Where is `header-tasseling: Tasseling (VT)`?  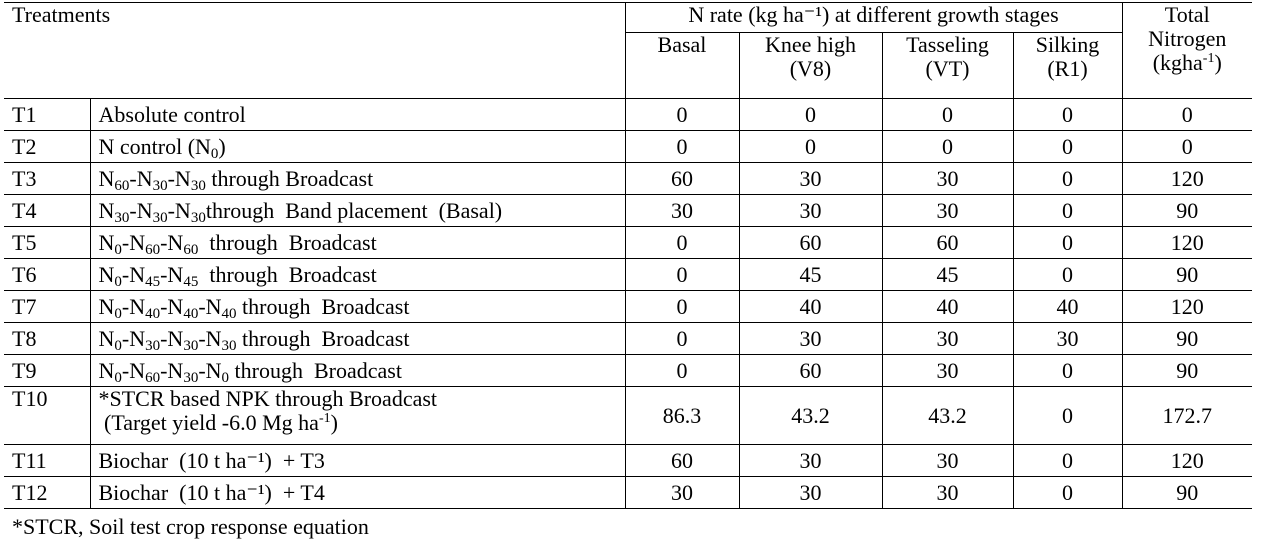 header-tasseling: Tasseling (VT) is located at coordinates (948, 65).